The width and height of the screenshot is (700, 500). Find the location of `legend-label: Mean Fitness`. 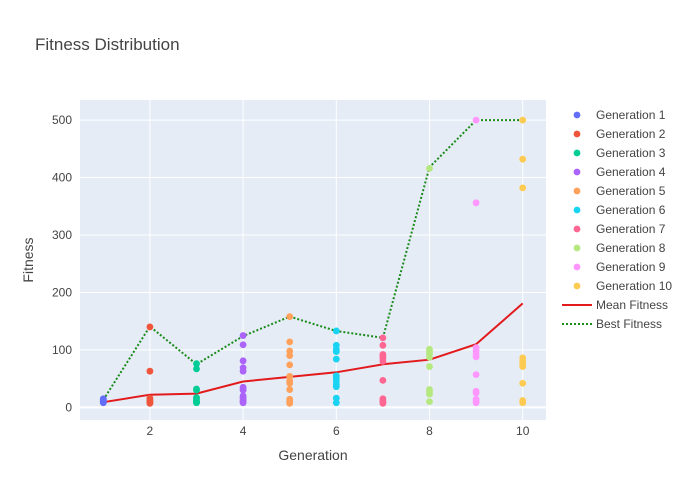

legend-label: Mean Fitness is located at coordinates (632, 305).